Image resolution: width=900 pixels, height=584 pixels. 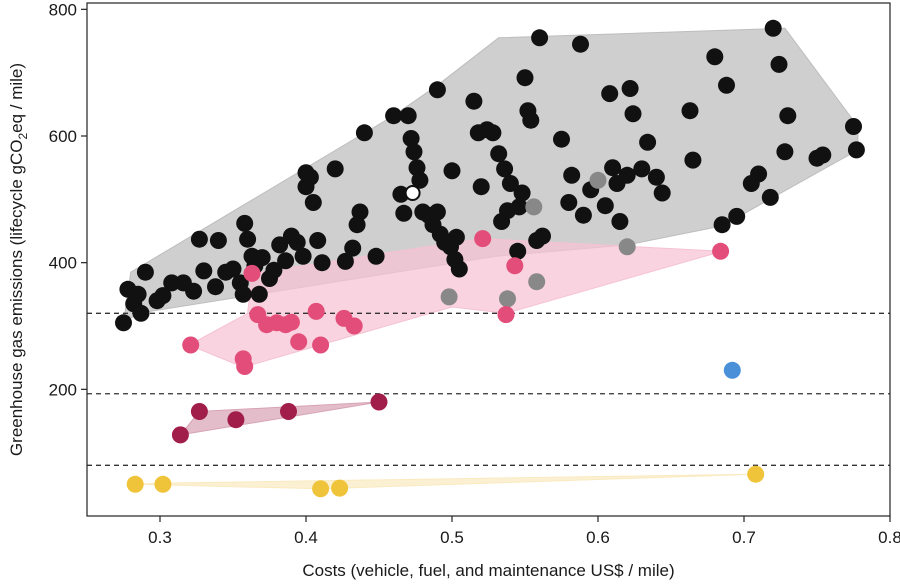 What do you see at coordinates (744, 537) in the screenshot?
I see `x-tick-label-4: 0.7` at bounding box center [744, 537].